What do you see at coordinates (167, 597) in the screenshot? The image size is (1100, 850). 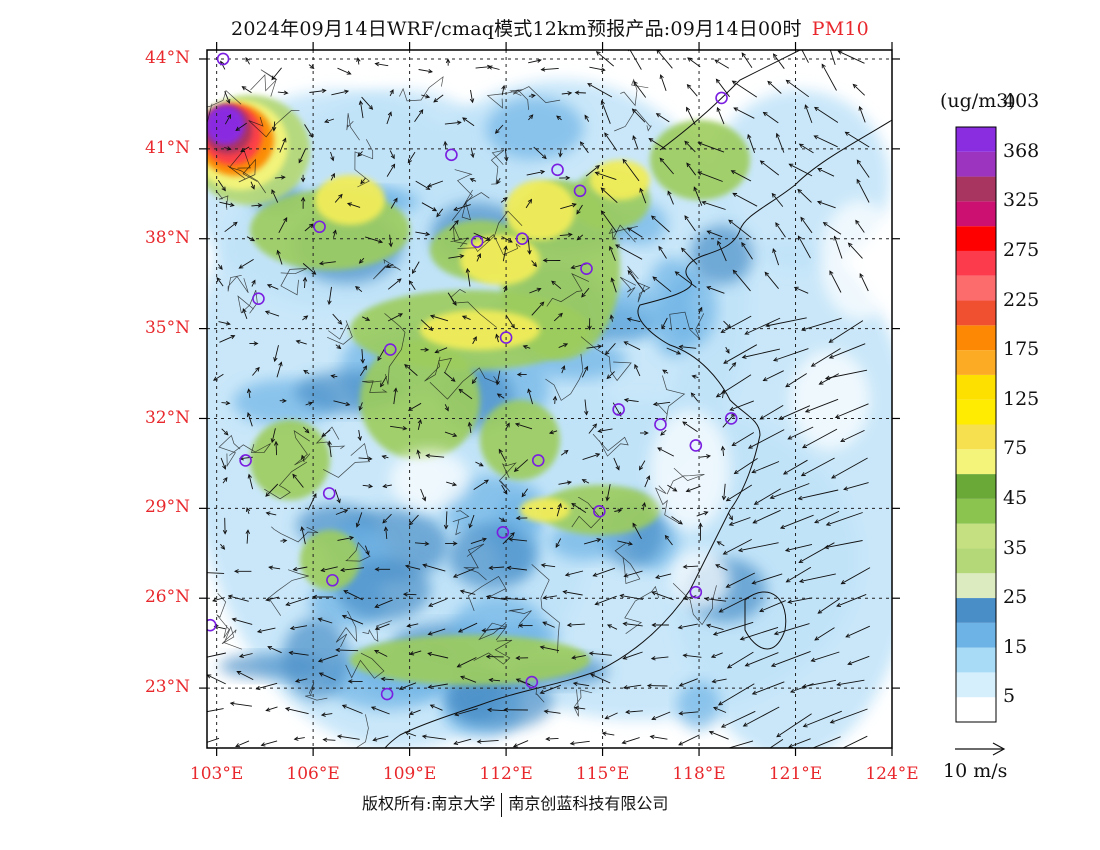 I see `lat-label: 26°N` at bounding box center [167, 597].